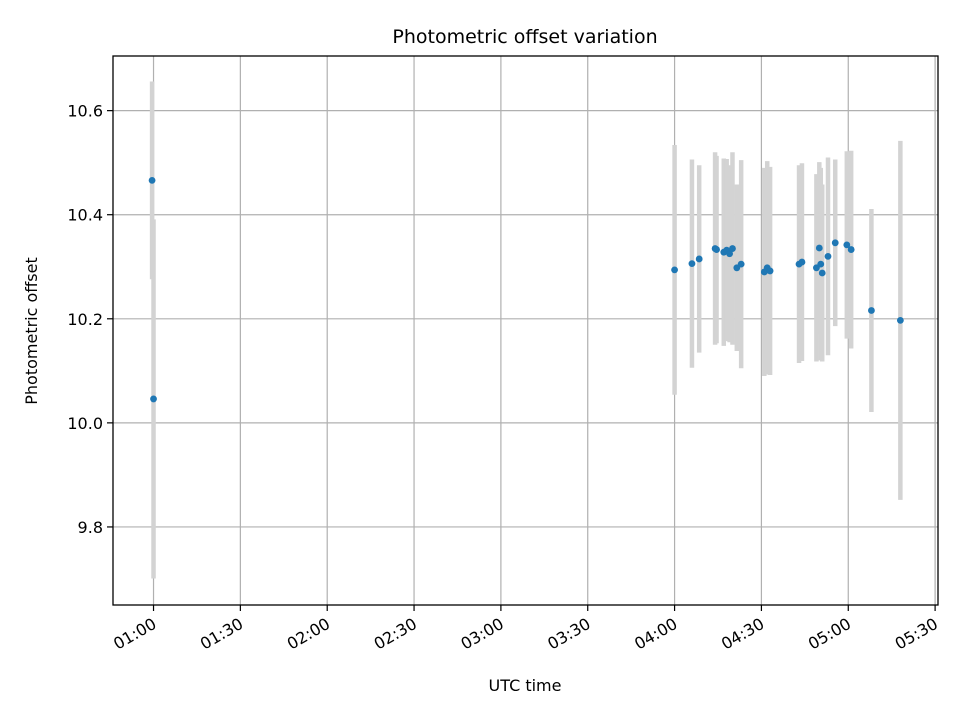  I want to click on x-tick-label: 05:30, so click(916, 634).